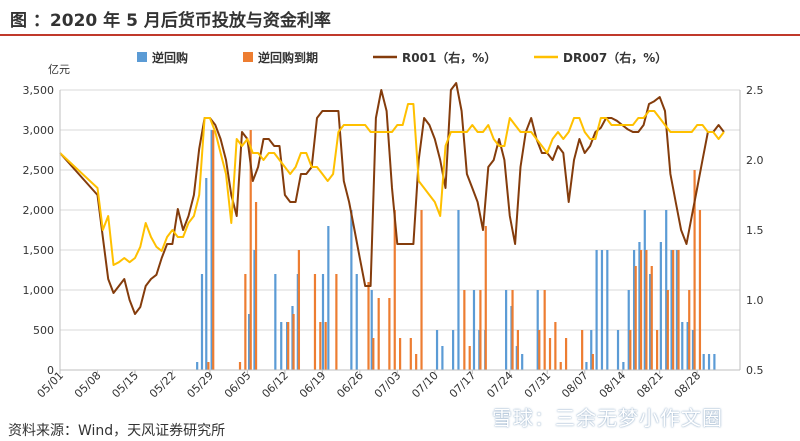  I want to click on x-tick-label: 05/22, so click(163, 385).